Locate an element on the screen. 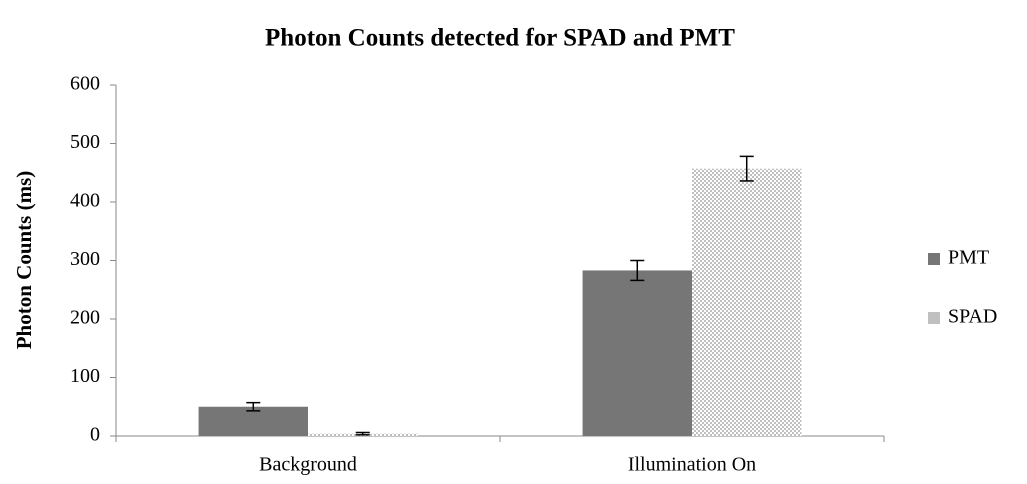 Image resolution: width=1027 pixels, height=484 pixels. y-axis-label: Photon Counts (ms) is located at coordinates (24, 260).